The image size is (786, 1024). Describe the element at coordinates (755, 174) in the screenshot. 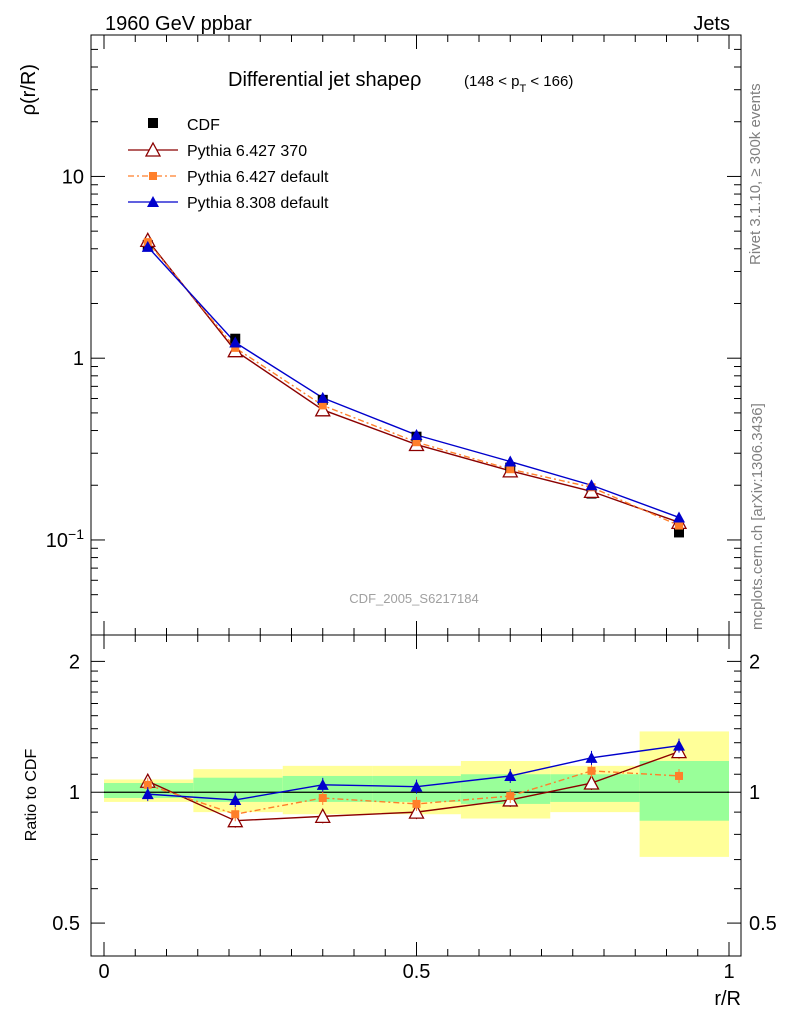

I see `rivet-version-label: Rivet 3.1.10, ≥ 300k events` at that location.